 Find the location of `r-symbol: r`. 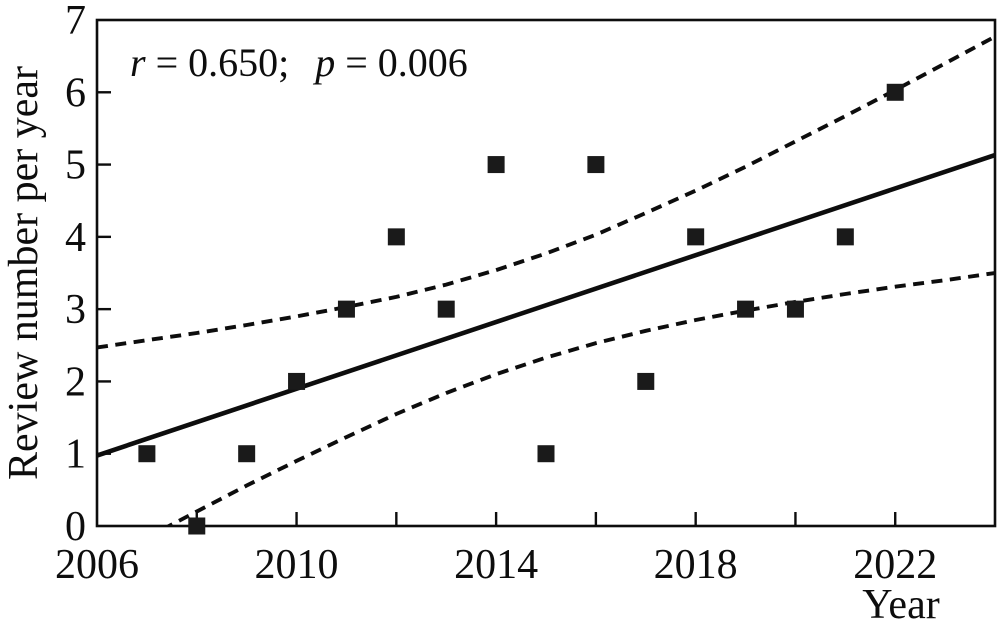

r-symbol: r is located at coordinates (138, 62).